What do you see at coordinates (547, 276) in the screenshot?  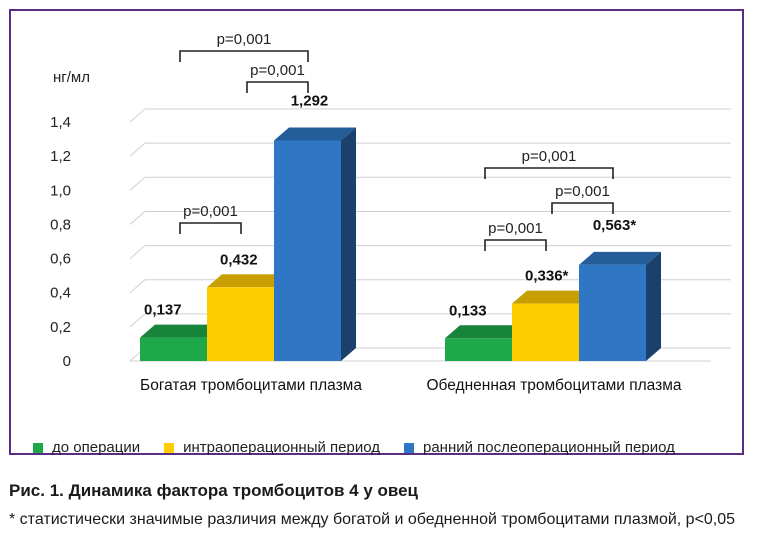 I see `data-label: 0,336*` at bounding box center [547, 276].